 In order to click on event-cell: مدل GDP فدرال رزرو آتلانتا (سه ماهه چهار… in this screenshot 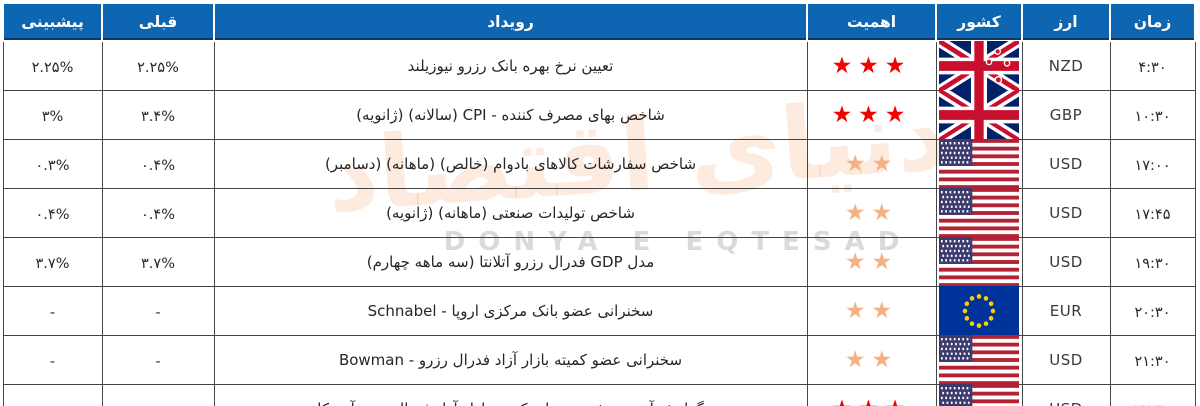, I will do `click(510, 262)`.